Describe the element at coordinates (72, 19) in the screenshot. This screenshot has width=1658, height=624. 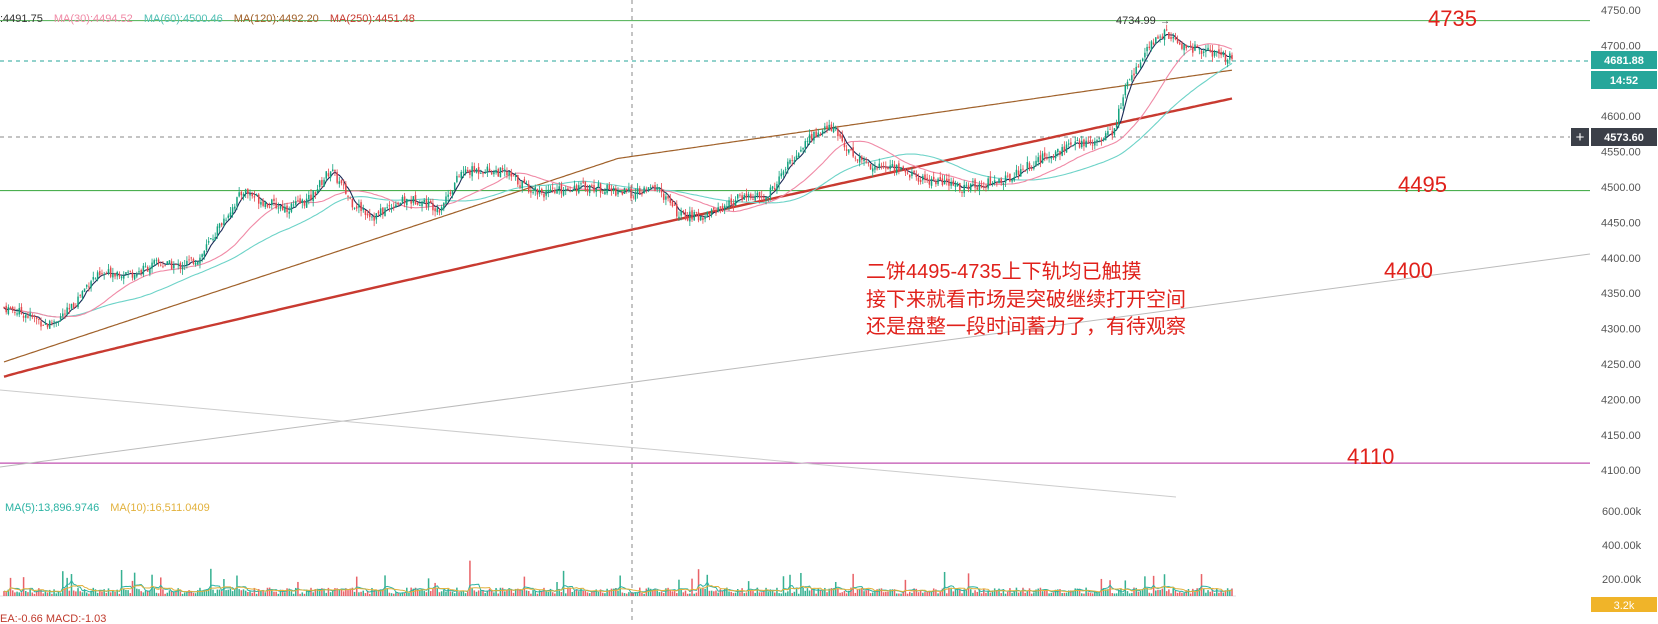
I see `ma30-legend-label: MA(30)` at that location.